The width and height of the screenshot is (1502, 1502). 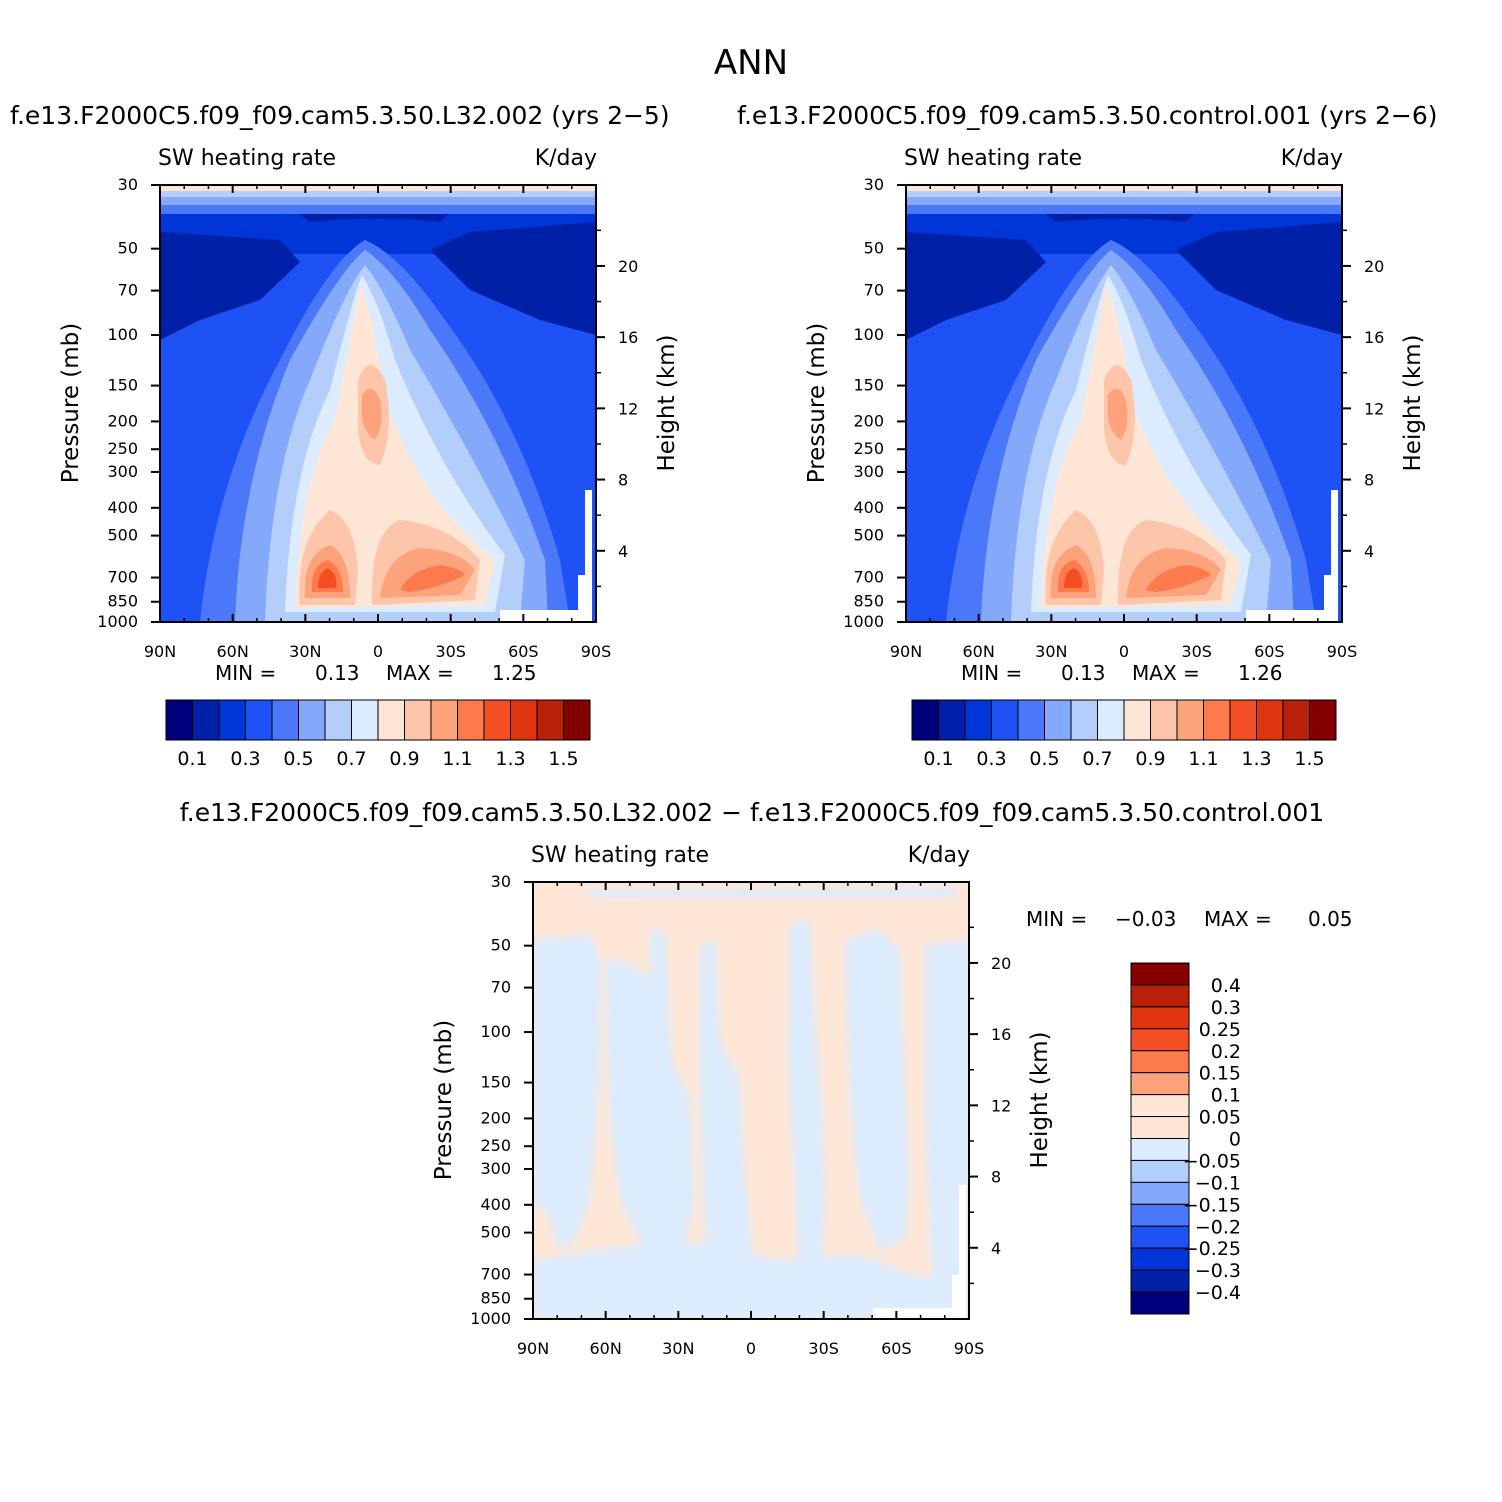 What do you see at coordinates (1212, 1249) in the screenshot?
I see `colorbar-label: −0.25` at bounding box center [1212, 1249].